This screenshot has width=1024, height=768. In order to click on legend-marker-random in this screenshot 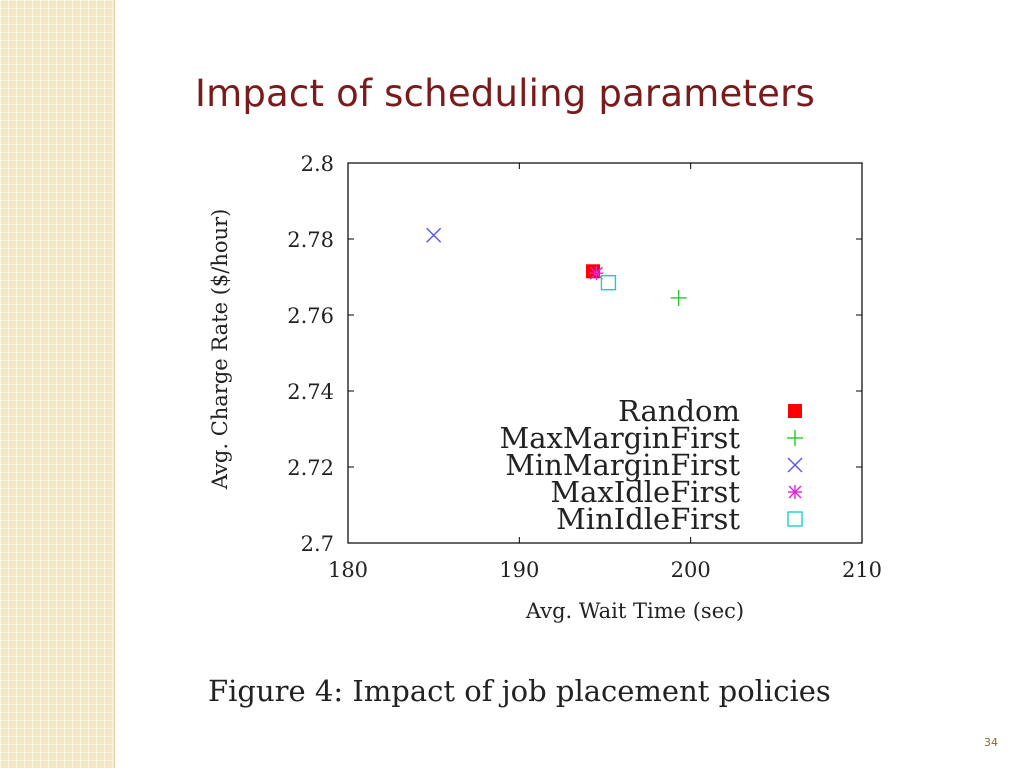, I will do `click(795, 411)`.